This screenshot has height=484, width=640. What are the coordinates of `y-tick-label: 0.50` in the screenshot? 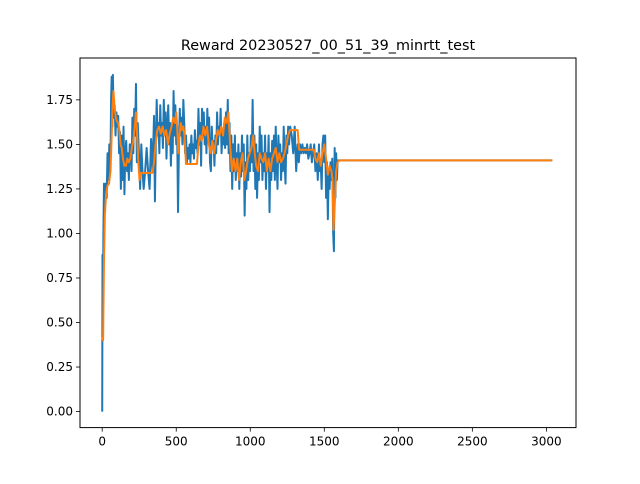 It's located at (59, 323).